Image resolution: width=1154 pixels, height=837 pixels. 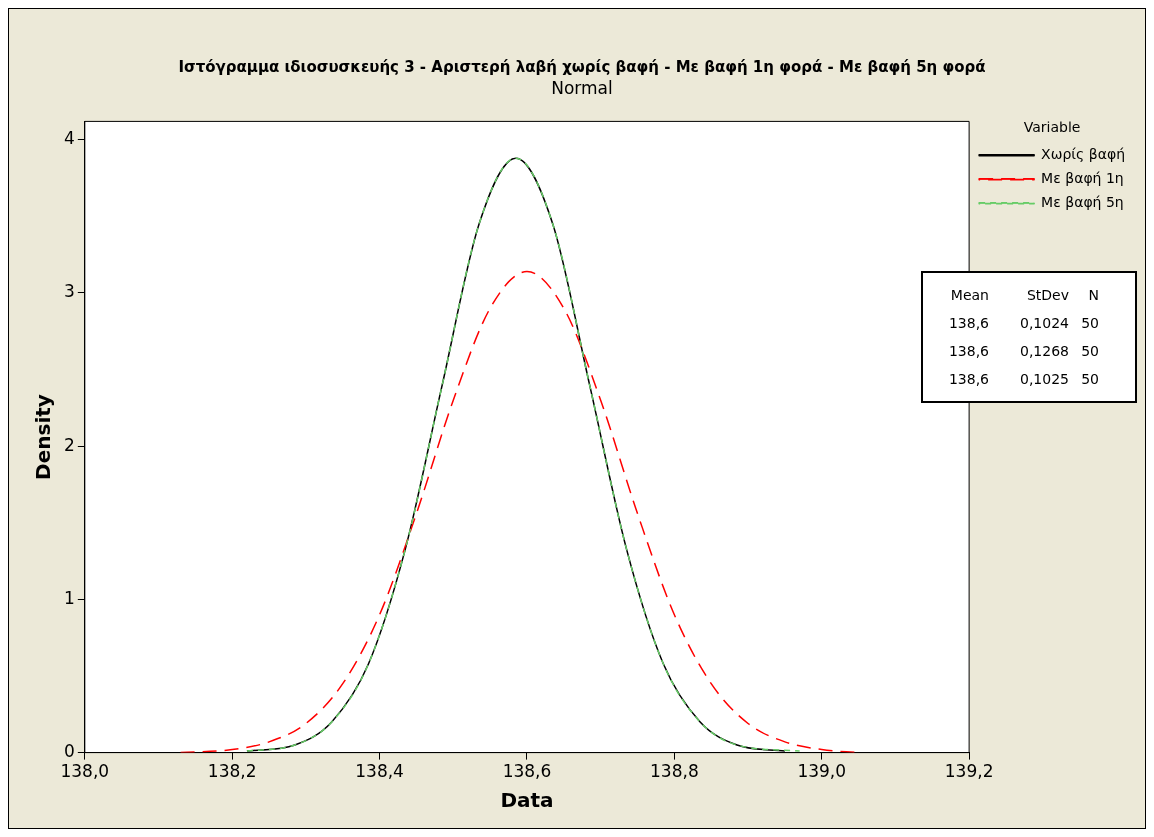 What do you see at coordinates (1029, 337) in the screenshot?
I see `statistics-table: Mean StDev N 138,6 0,1024 50 138,6 0,1268 50 138,6 0,1025 50` at bounding box center [1029, 337].